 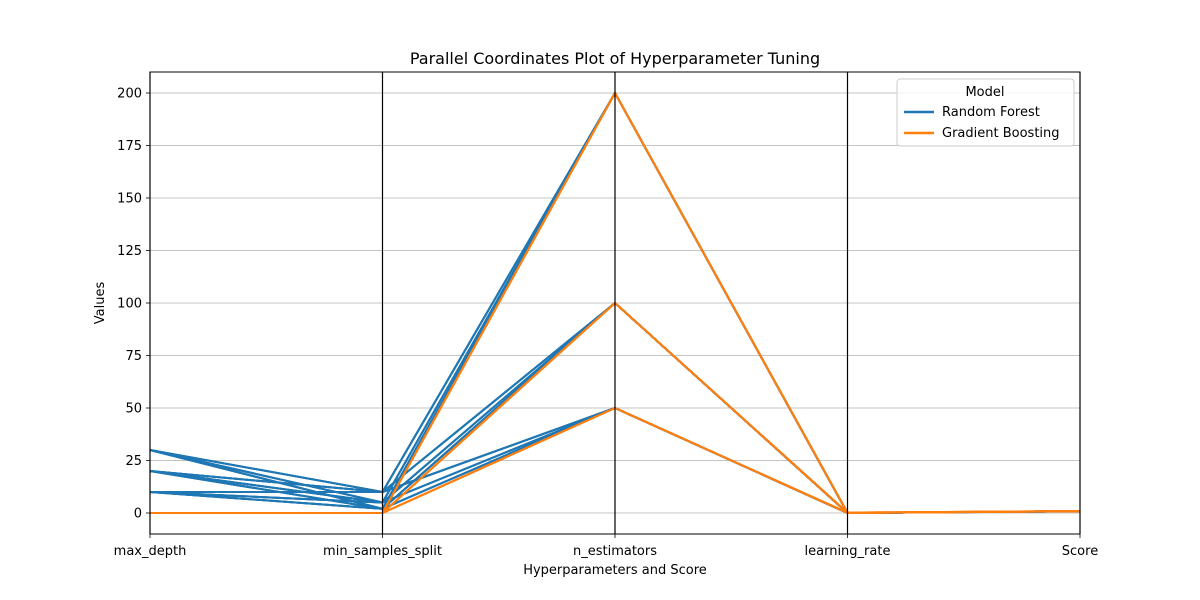 I want to click on y-tick-label: 0, so click(x=138, y=514).